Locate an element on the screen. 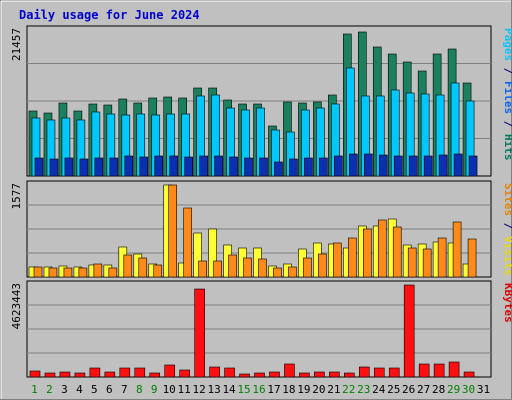 The height and width of the screenshot is (400, 512). legend: Pages / Files / Hits is located at coordinates (507, 94).